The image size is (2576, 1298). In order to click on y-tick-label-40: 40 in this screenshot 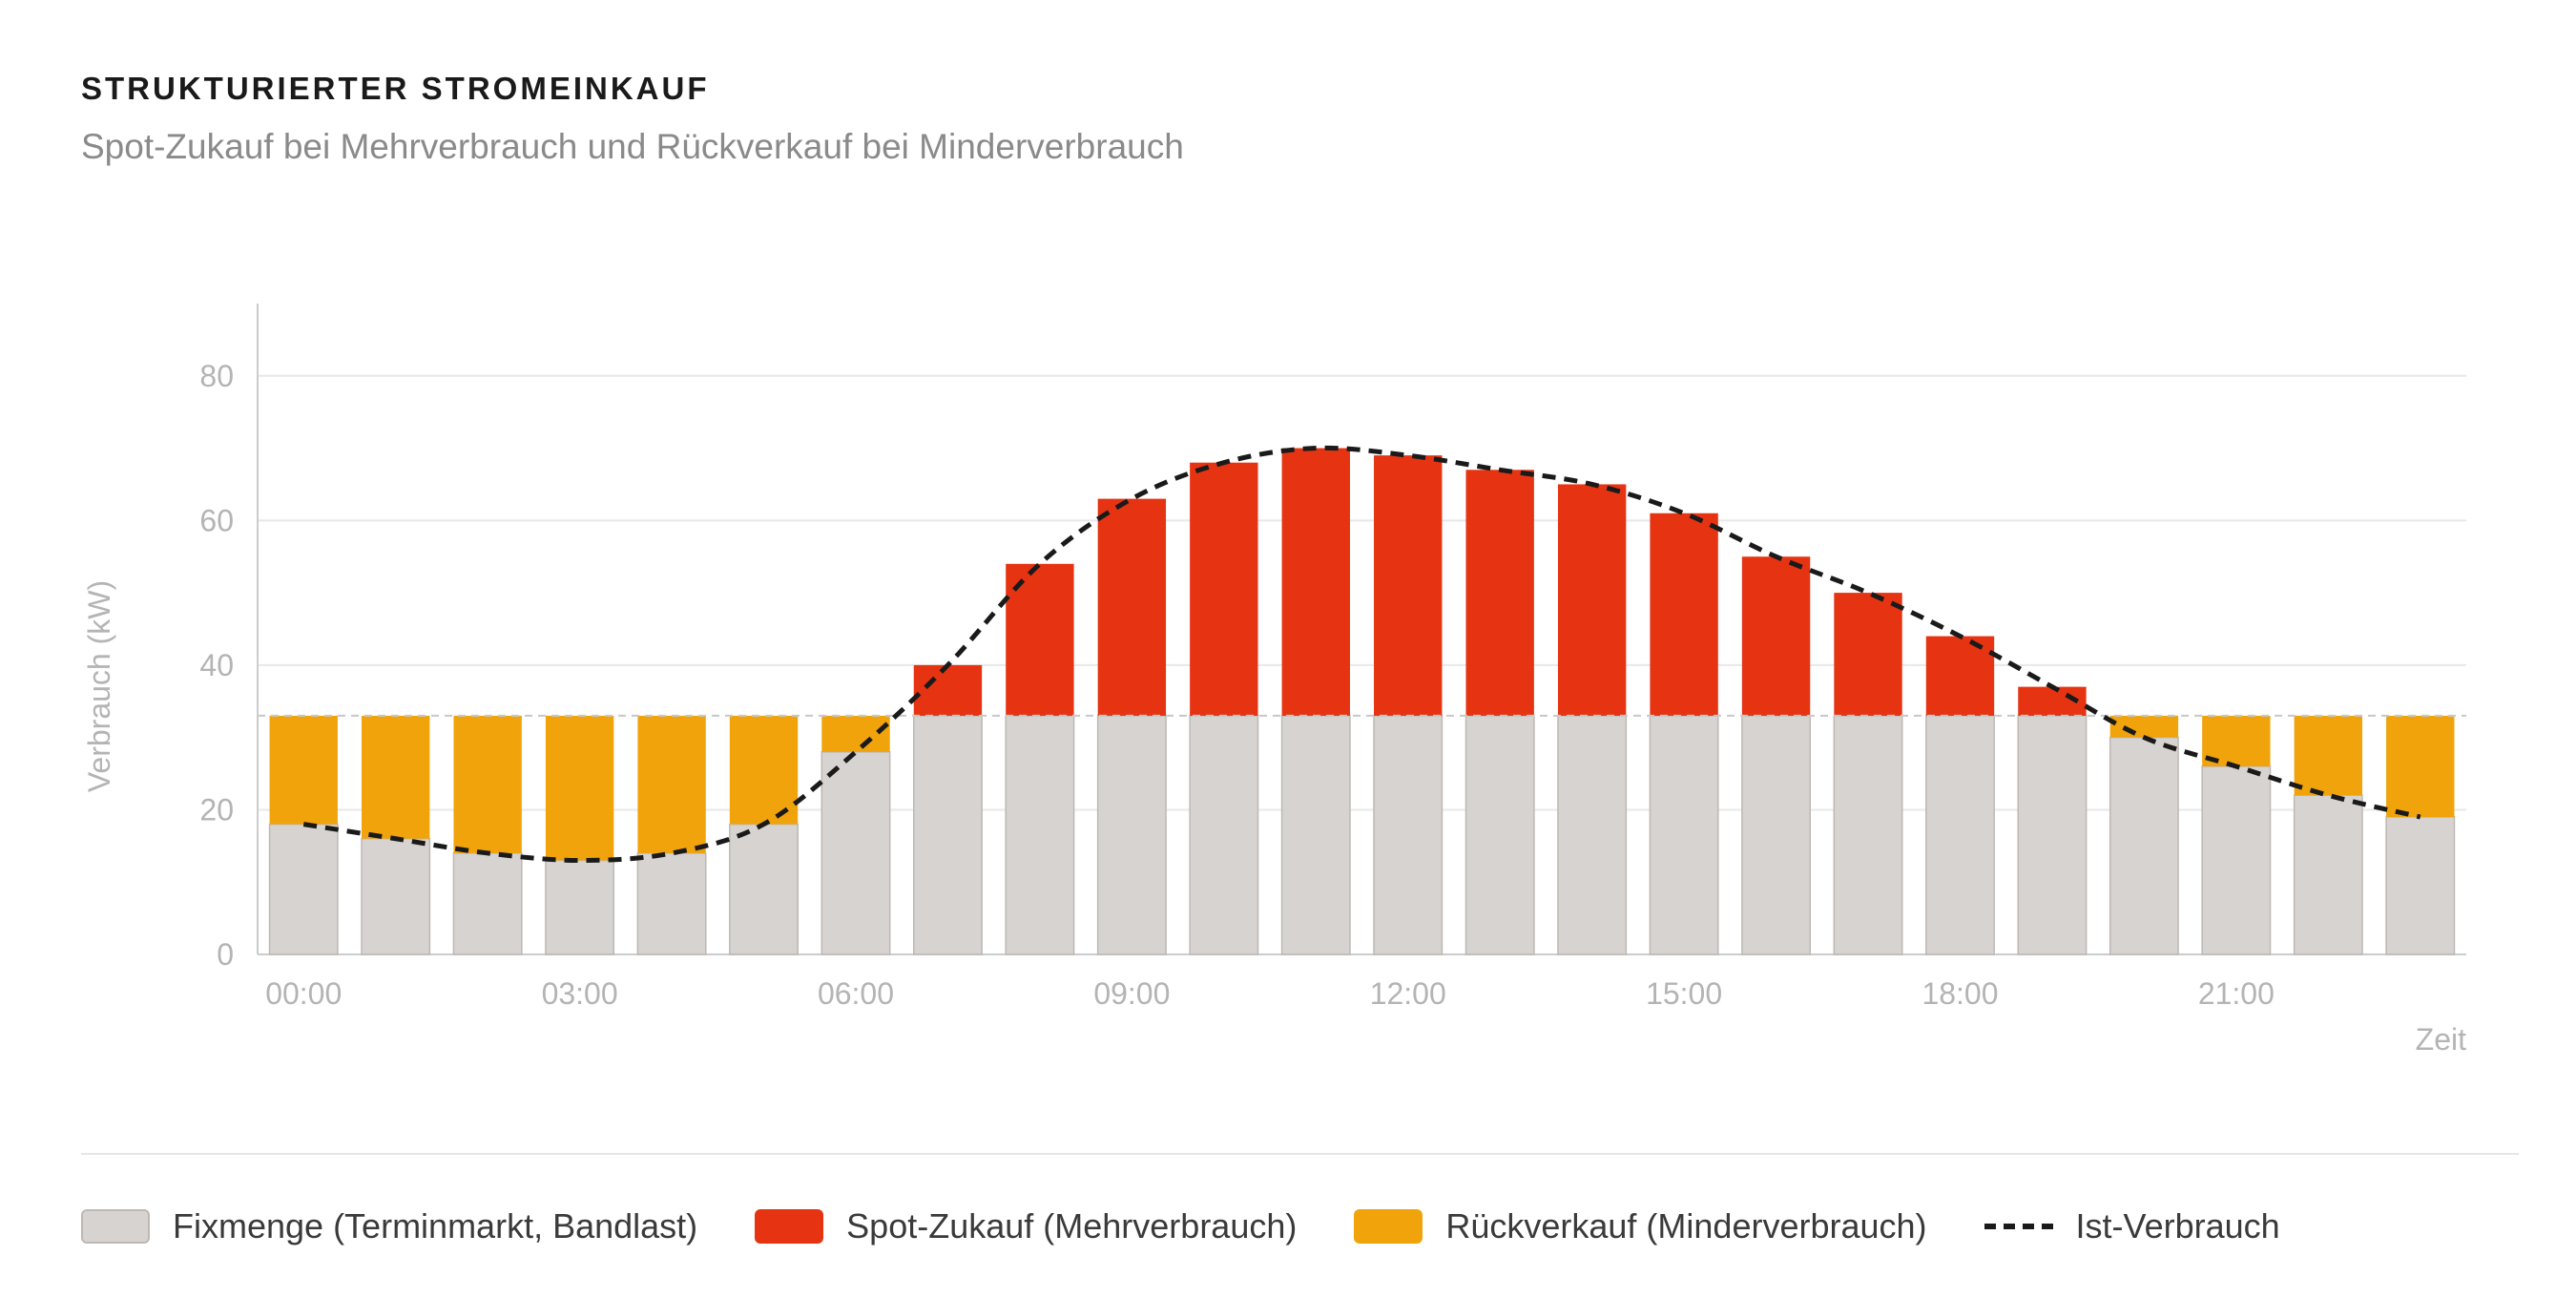, I will do `click(216, 665)`.